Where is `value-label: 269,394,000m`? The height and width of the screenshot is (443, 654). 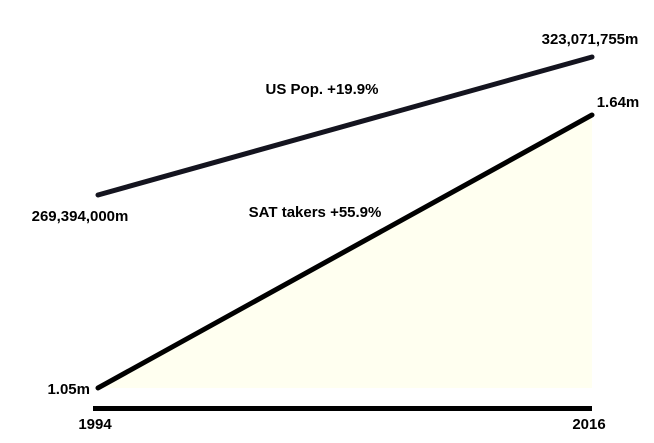 value-label: 269,394,000m is located at coordinates (80, 216).